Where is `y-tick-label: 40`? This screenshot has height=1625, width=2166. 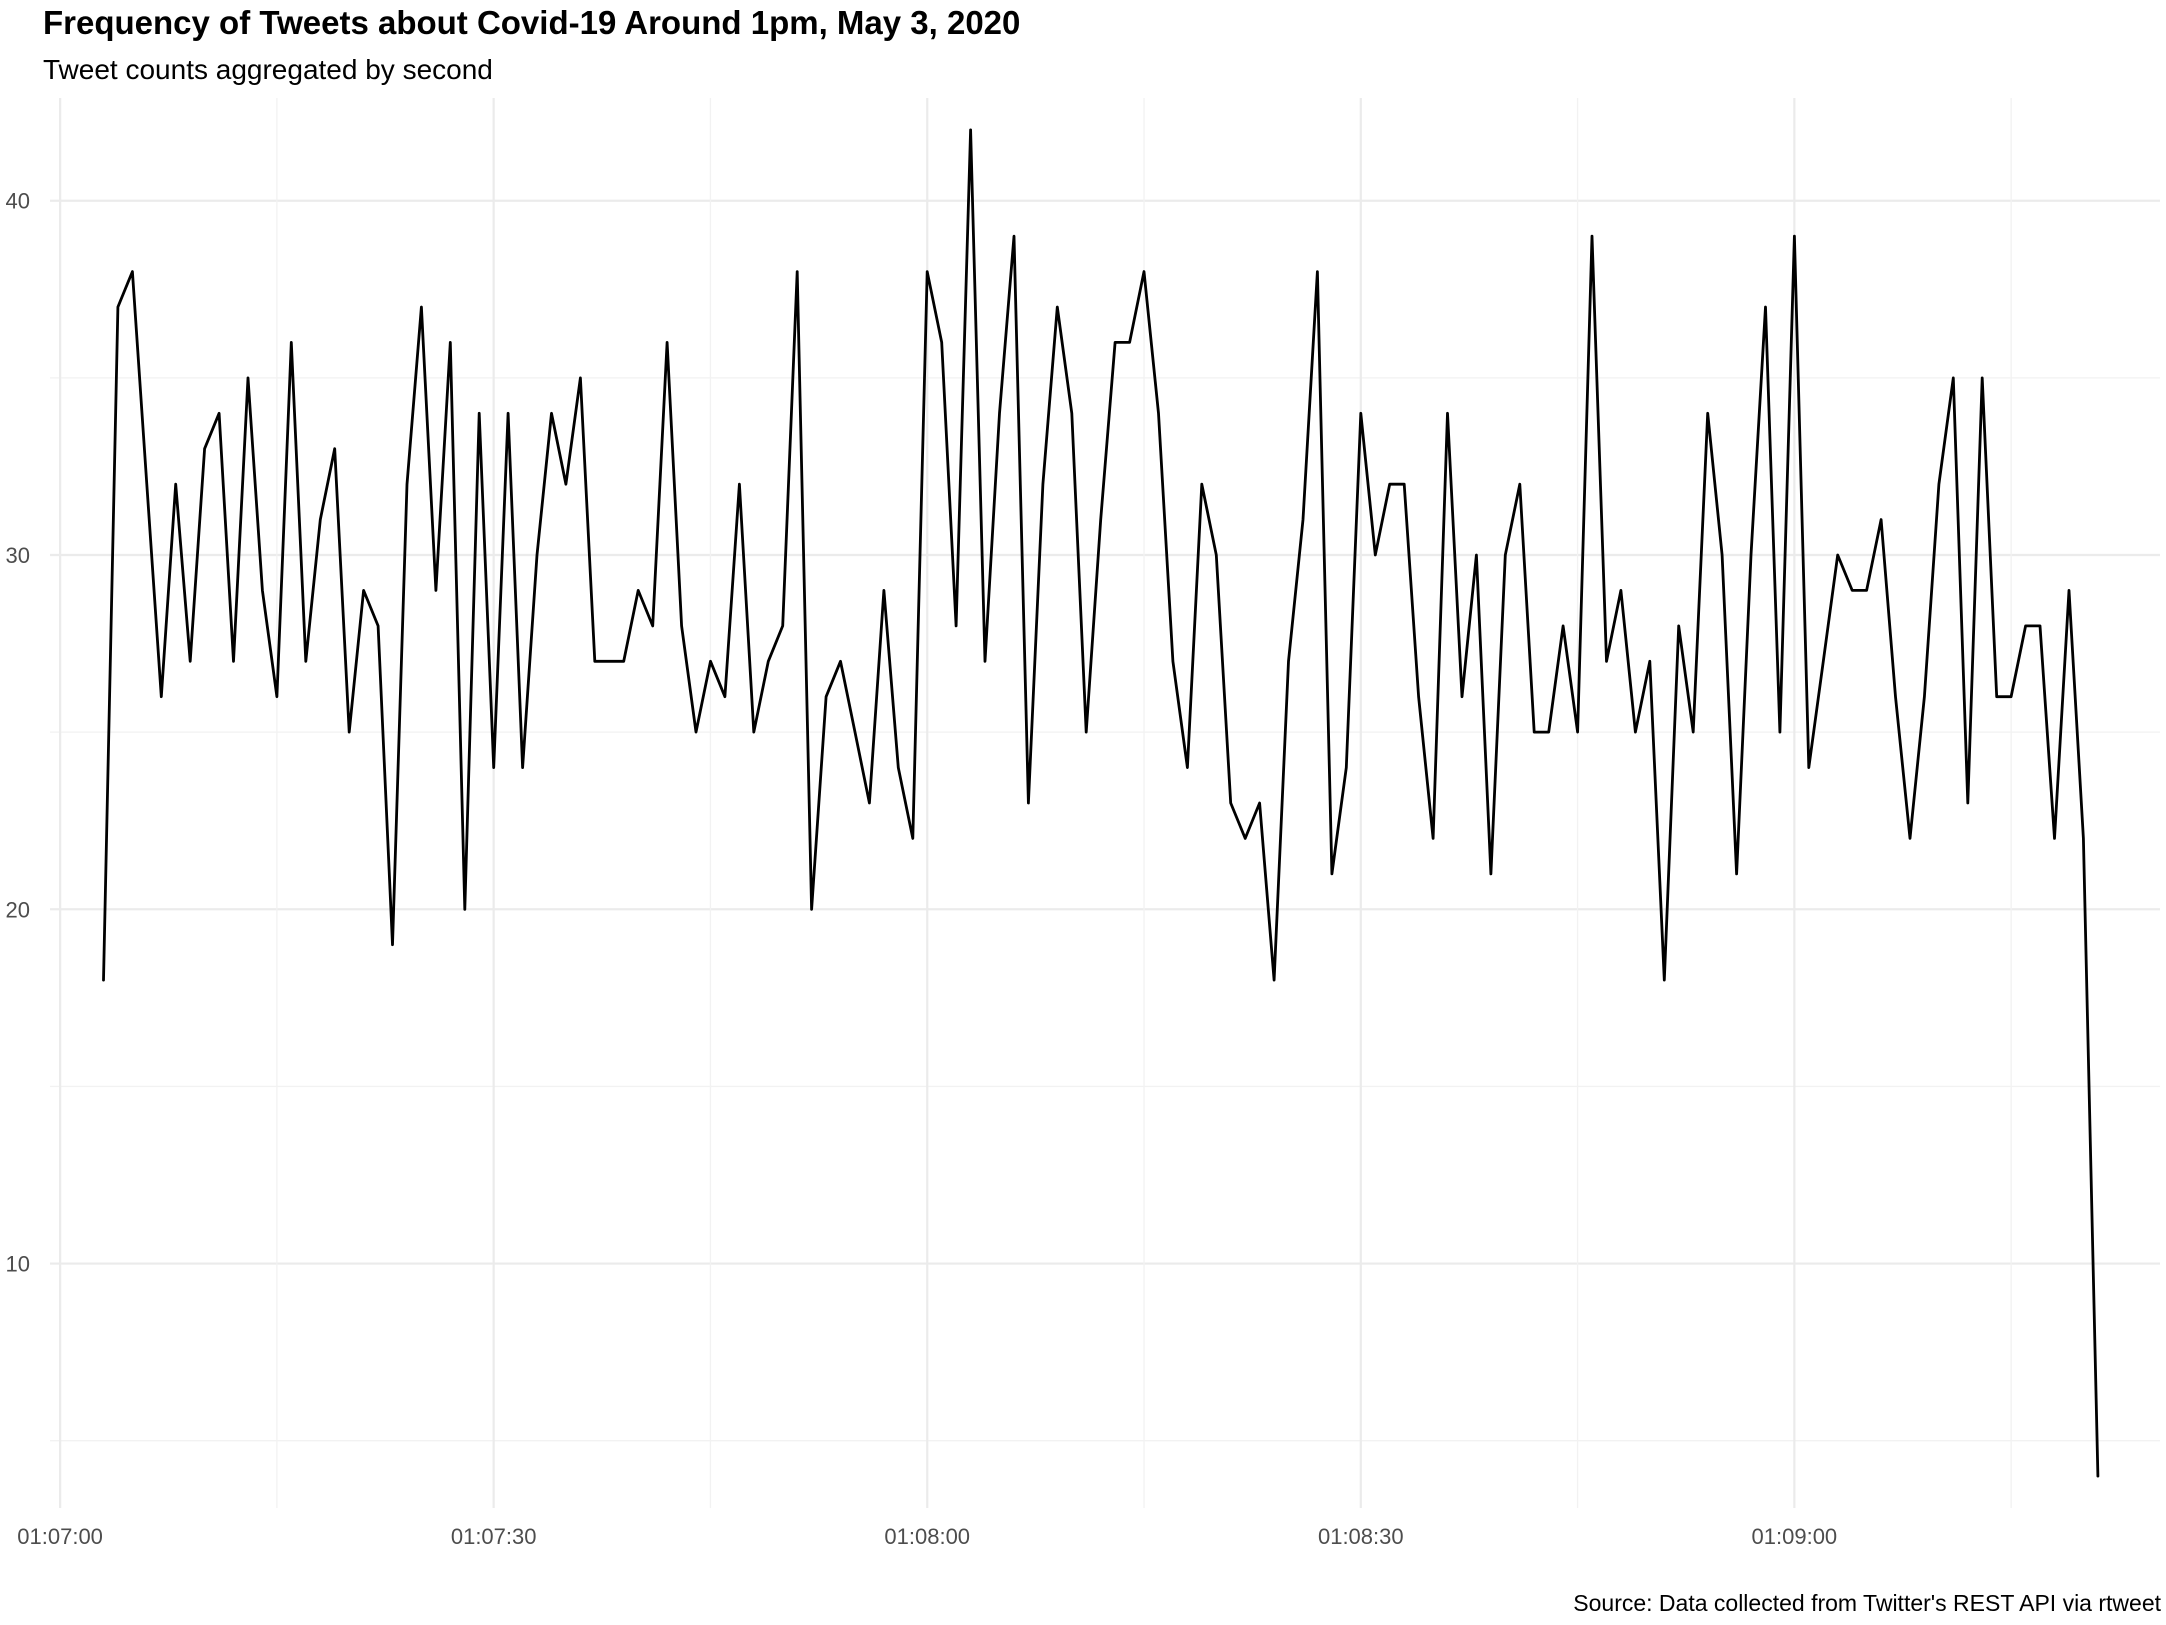
y-tick-label: 40 is located at coordinates (18, 201).